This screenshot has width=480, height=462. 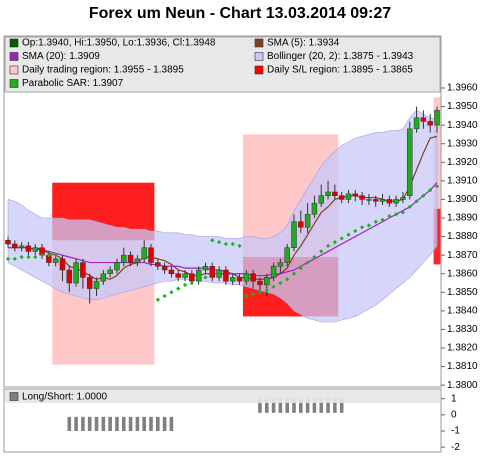 I want to click on y-tick-label: 1.3960, so click(x=462, y=88).